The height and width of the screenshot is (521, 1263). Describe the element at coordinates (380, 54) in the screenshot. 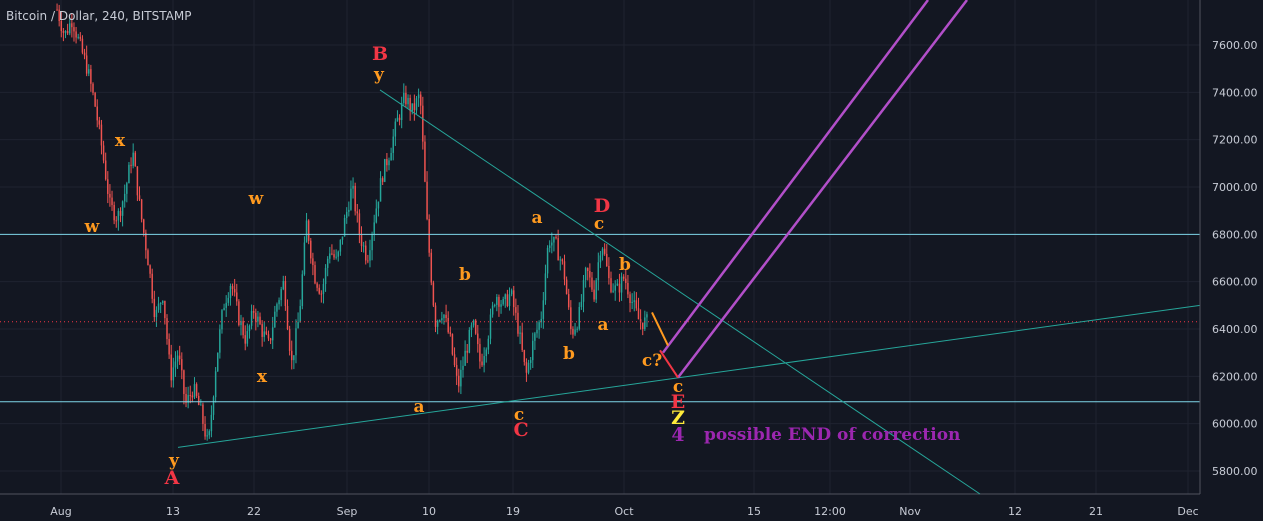

I see `wave-label-0: B` at that location.